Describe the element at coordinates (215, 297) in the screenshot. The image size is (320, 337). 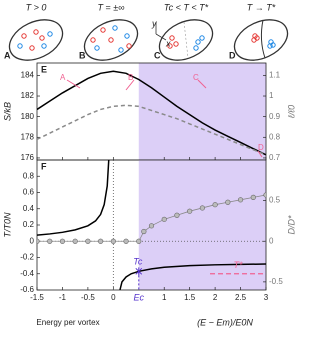
I see `x-tick-label: 2` at that location.